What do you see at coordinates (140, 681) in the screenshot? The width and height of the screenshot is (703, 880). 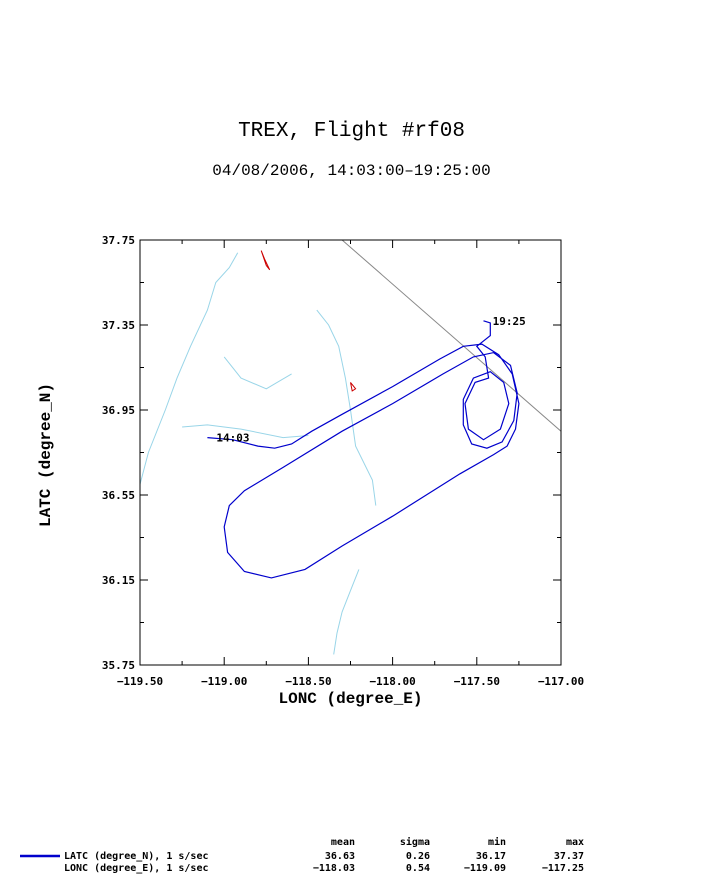 I see `x-tick-label: −119.50` at bounding box center [140, 681].